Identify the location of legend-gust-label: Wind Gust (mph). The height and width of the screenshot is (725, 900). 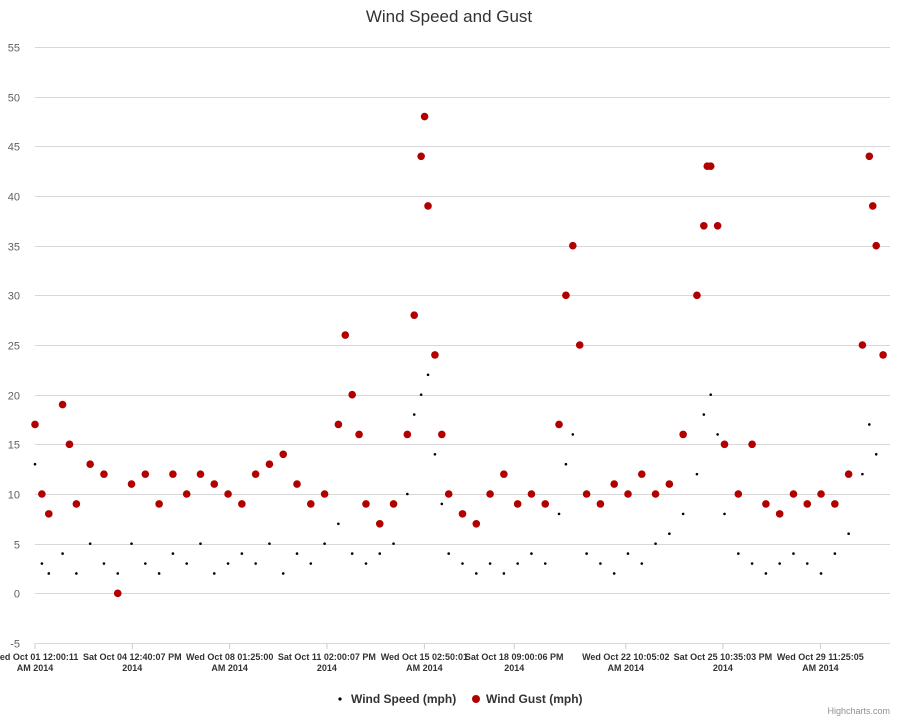
(534, 699).